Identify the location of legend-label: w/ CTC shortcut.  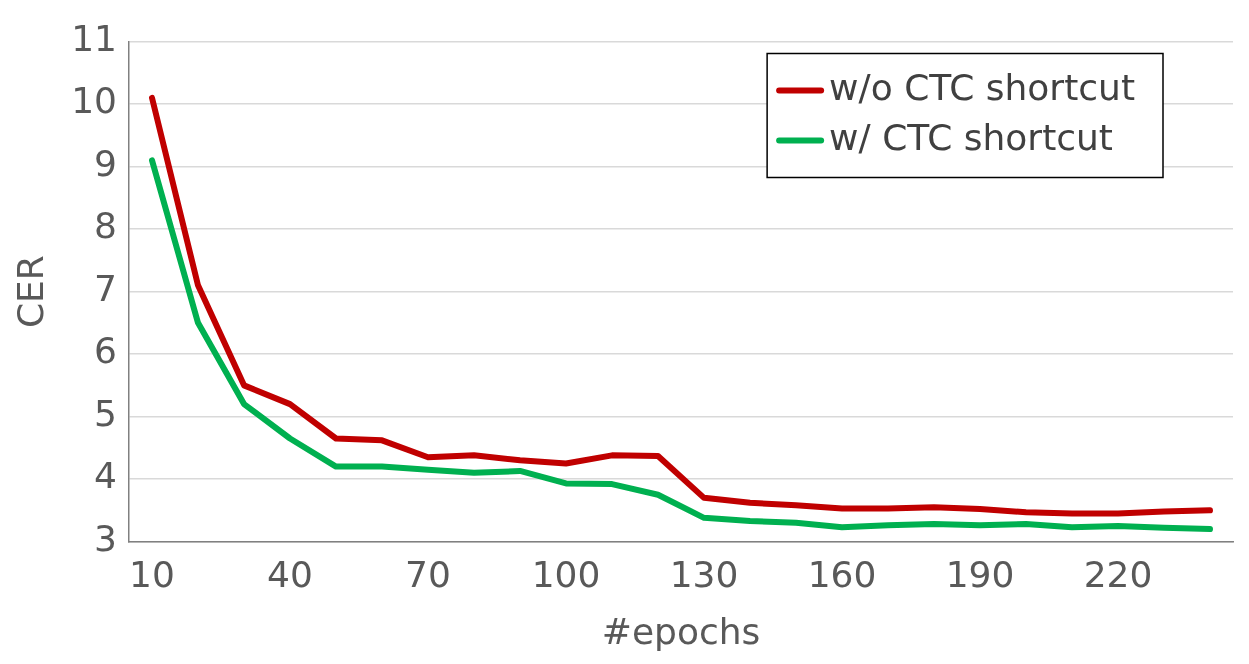
(971, 137).